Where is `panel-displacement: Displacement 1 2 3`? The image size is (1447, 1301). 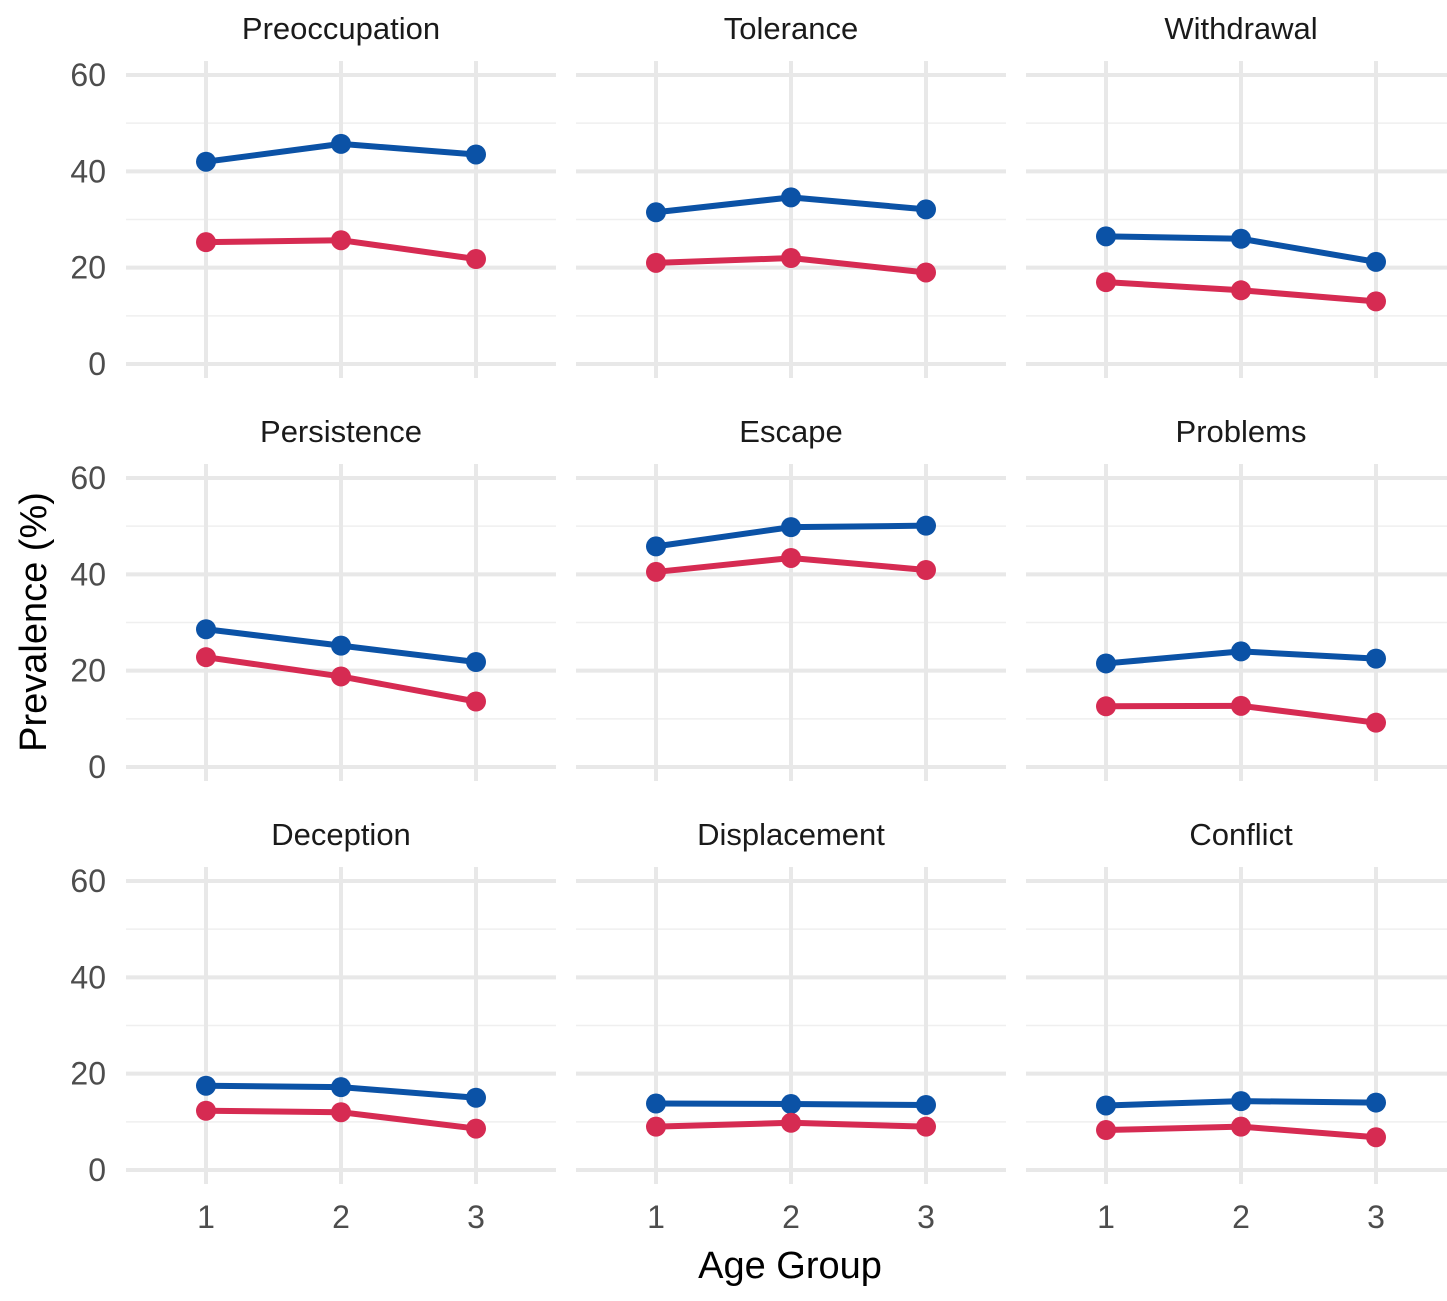
panel-displacement: Displacement 1 2 3 is located at coordinates (791, 1026).